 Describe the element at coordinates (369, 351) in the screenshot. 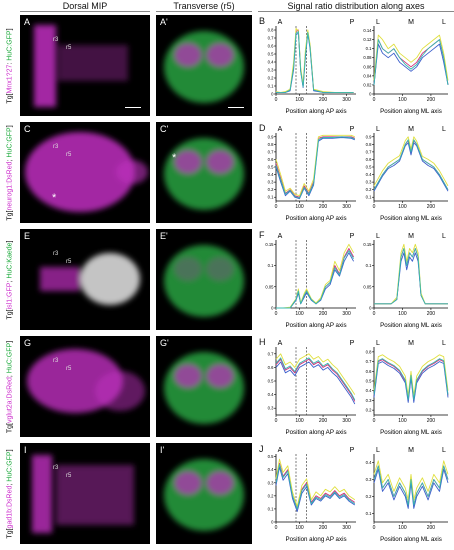

I see `ml-chart-y-tick-label: 0.8` at that location.